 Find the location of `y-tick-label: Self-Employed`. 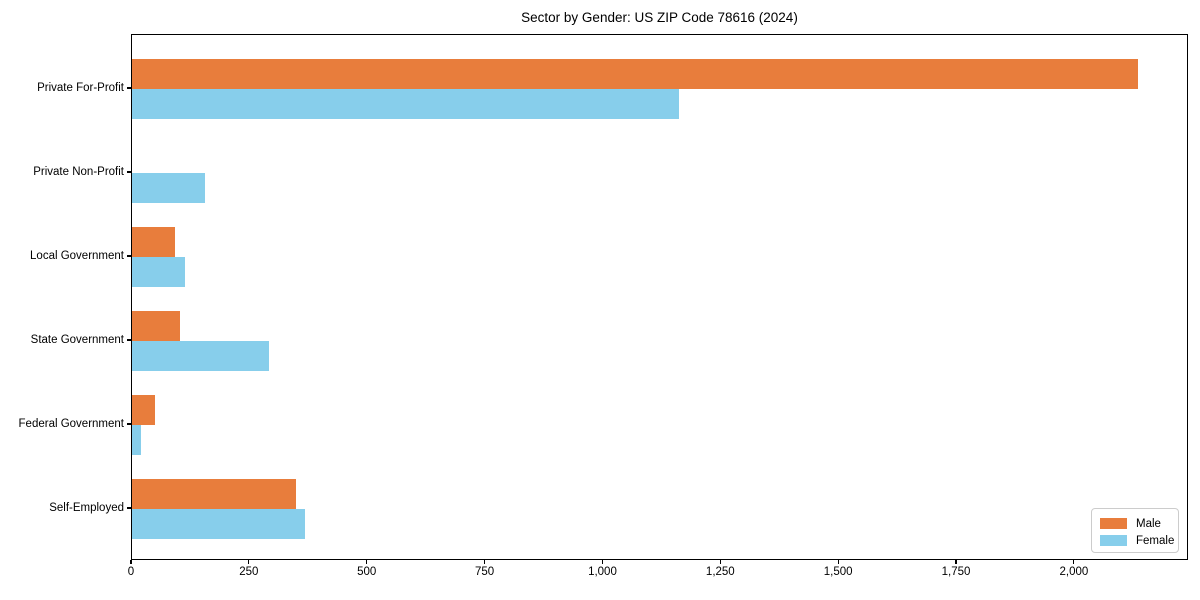

y-tick-label: Self-Employed is located at coordinates (86, 508).